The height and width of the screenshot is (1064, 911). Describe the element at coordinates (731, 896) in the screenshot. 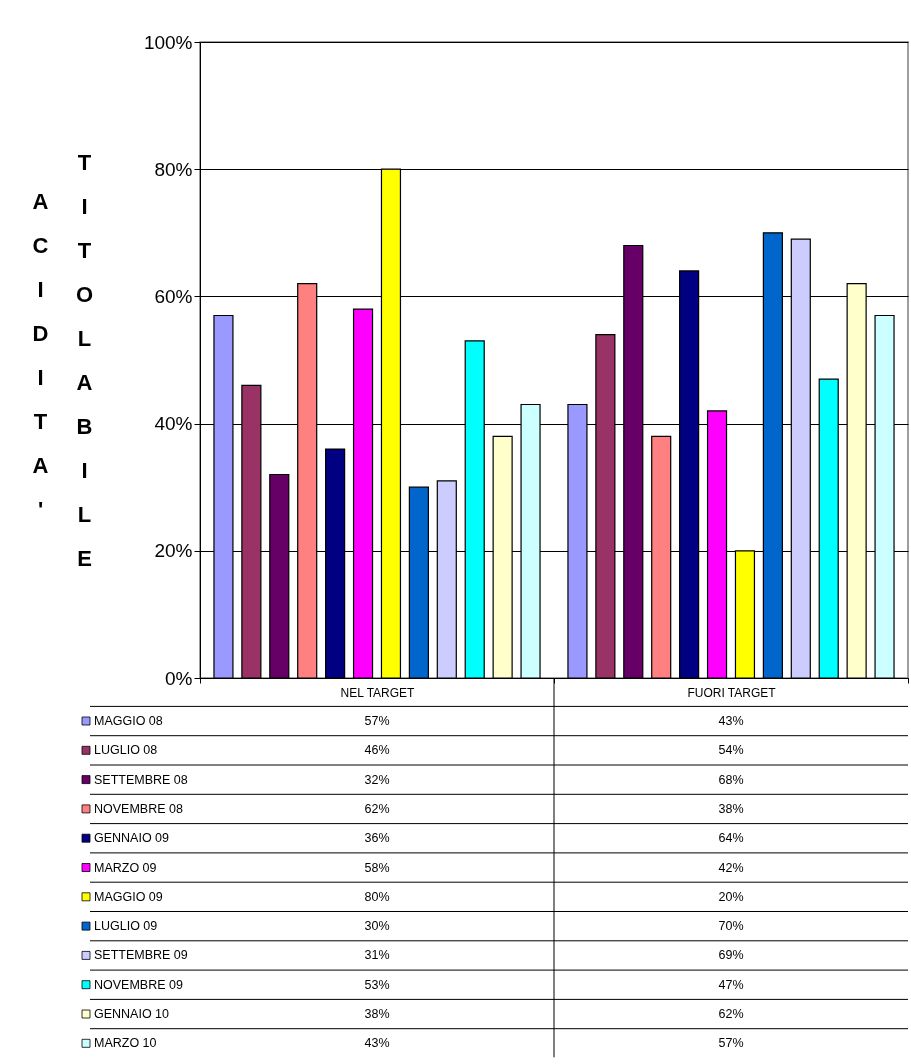

I see `data-label: 20%` at that location.